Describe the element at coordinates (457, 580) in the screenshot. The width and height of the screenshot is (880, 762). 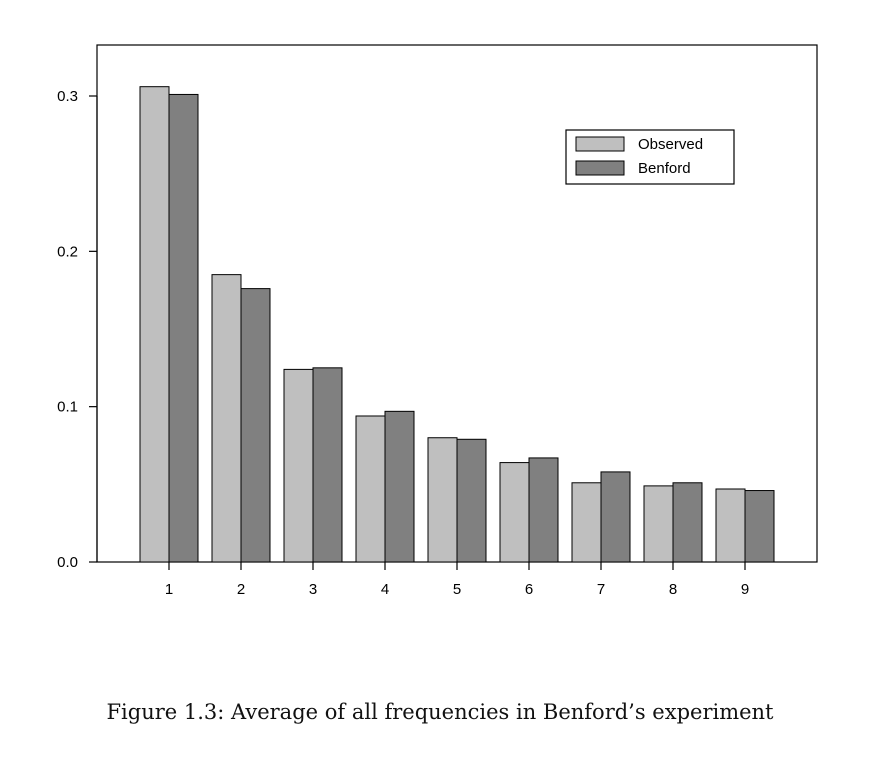
I see `x-axis: 1 2 3 4 5 6 7 8 9` at that location.